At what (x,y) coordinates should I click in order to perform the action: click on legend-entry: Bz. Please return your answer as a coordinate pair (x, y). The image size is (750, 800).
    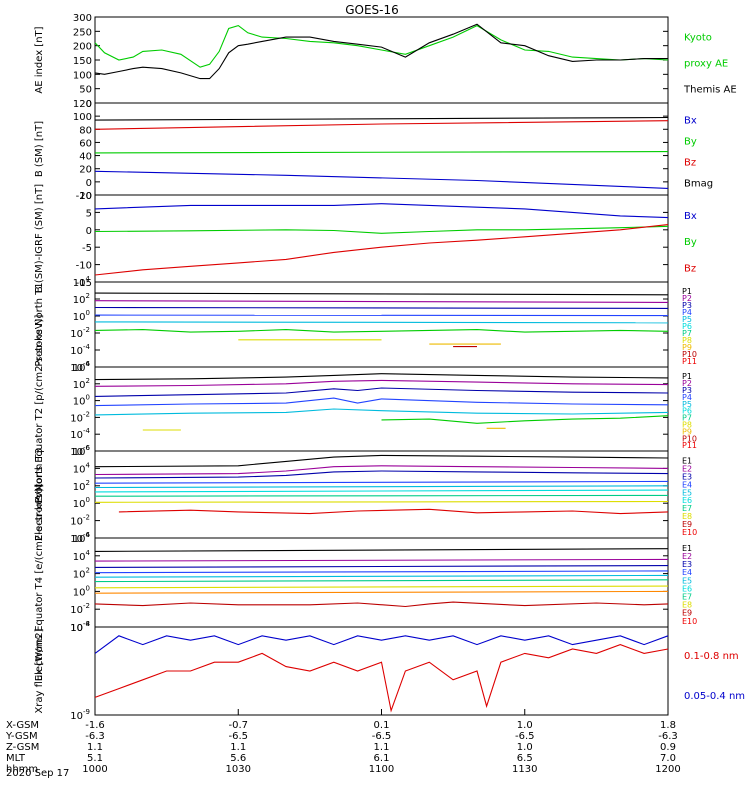
    Looking at the image, I should click on (690, 163).